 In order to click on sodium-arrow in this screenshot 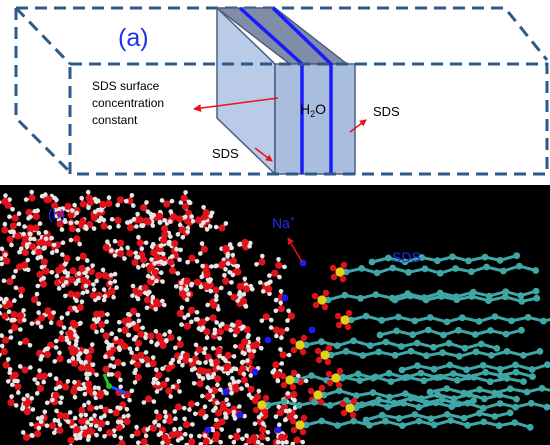, I will do `click(295, 250)`.